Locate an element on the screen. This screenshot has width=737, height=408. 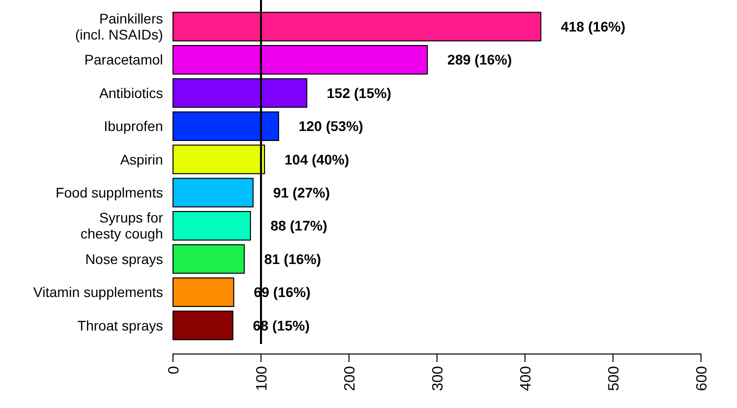
x-tick-label: 600 is located at coordinates (701, 379).